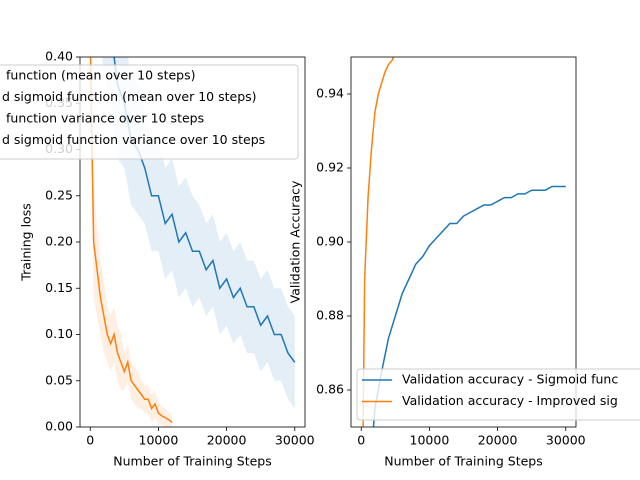  I want to click on y-tick-label: 0.15, so click(59, 287).